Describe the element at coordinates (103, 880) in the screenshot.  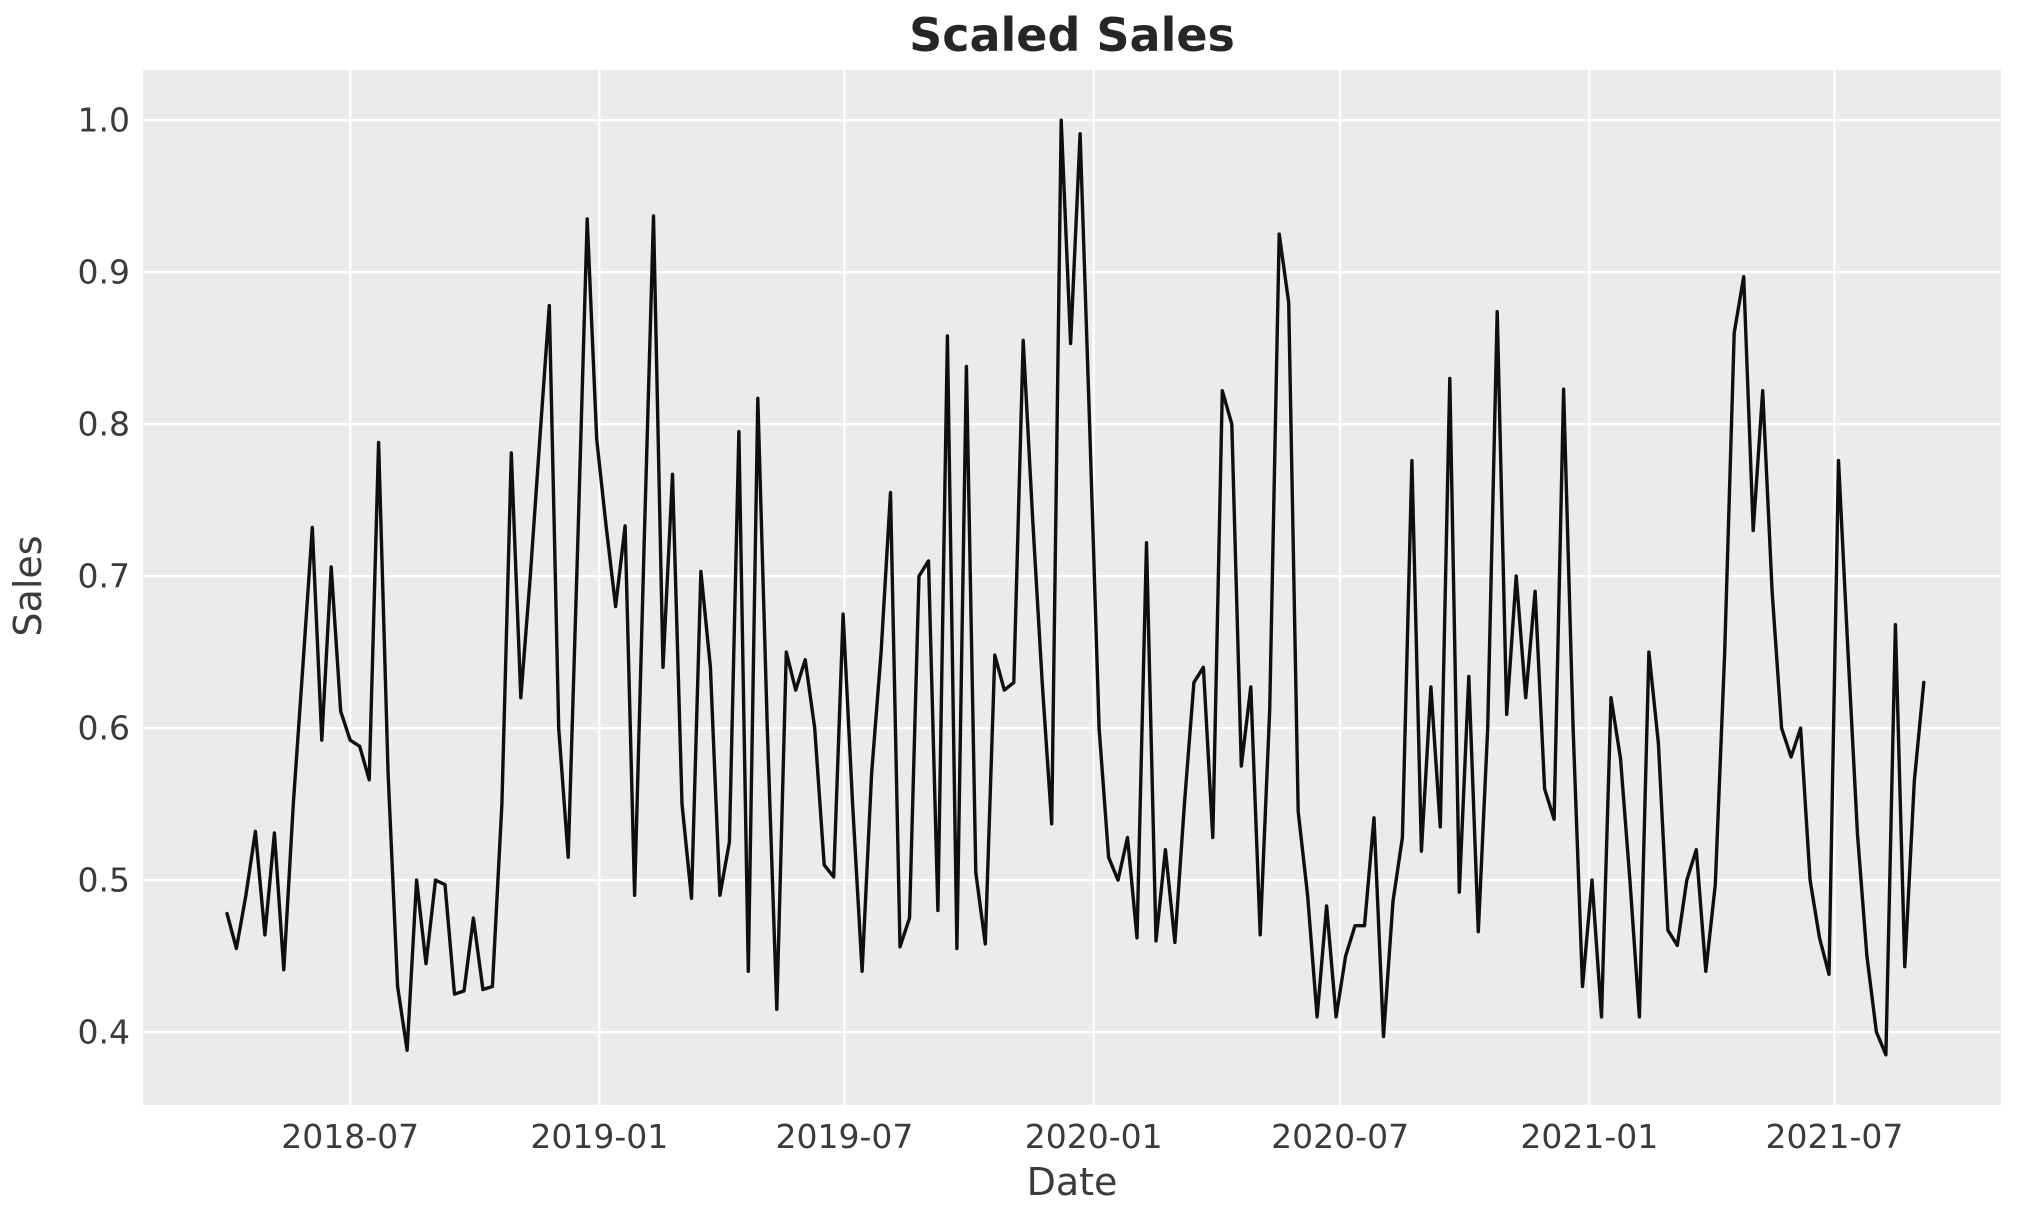
I see `y-tick-label: 0.5` at that location.